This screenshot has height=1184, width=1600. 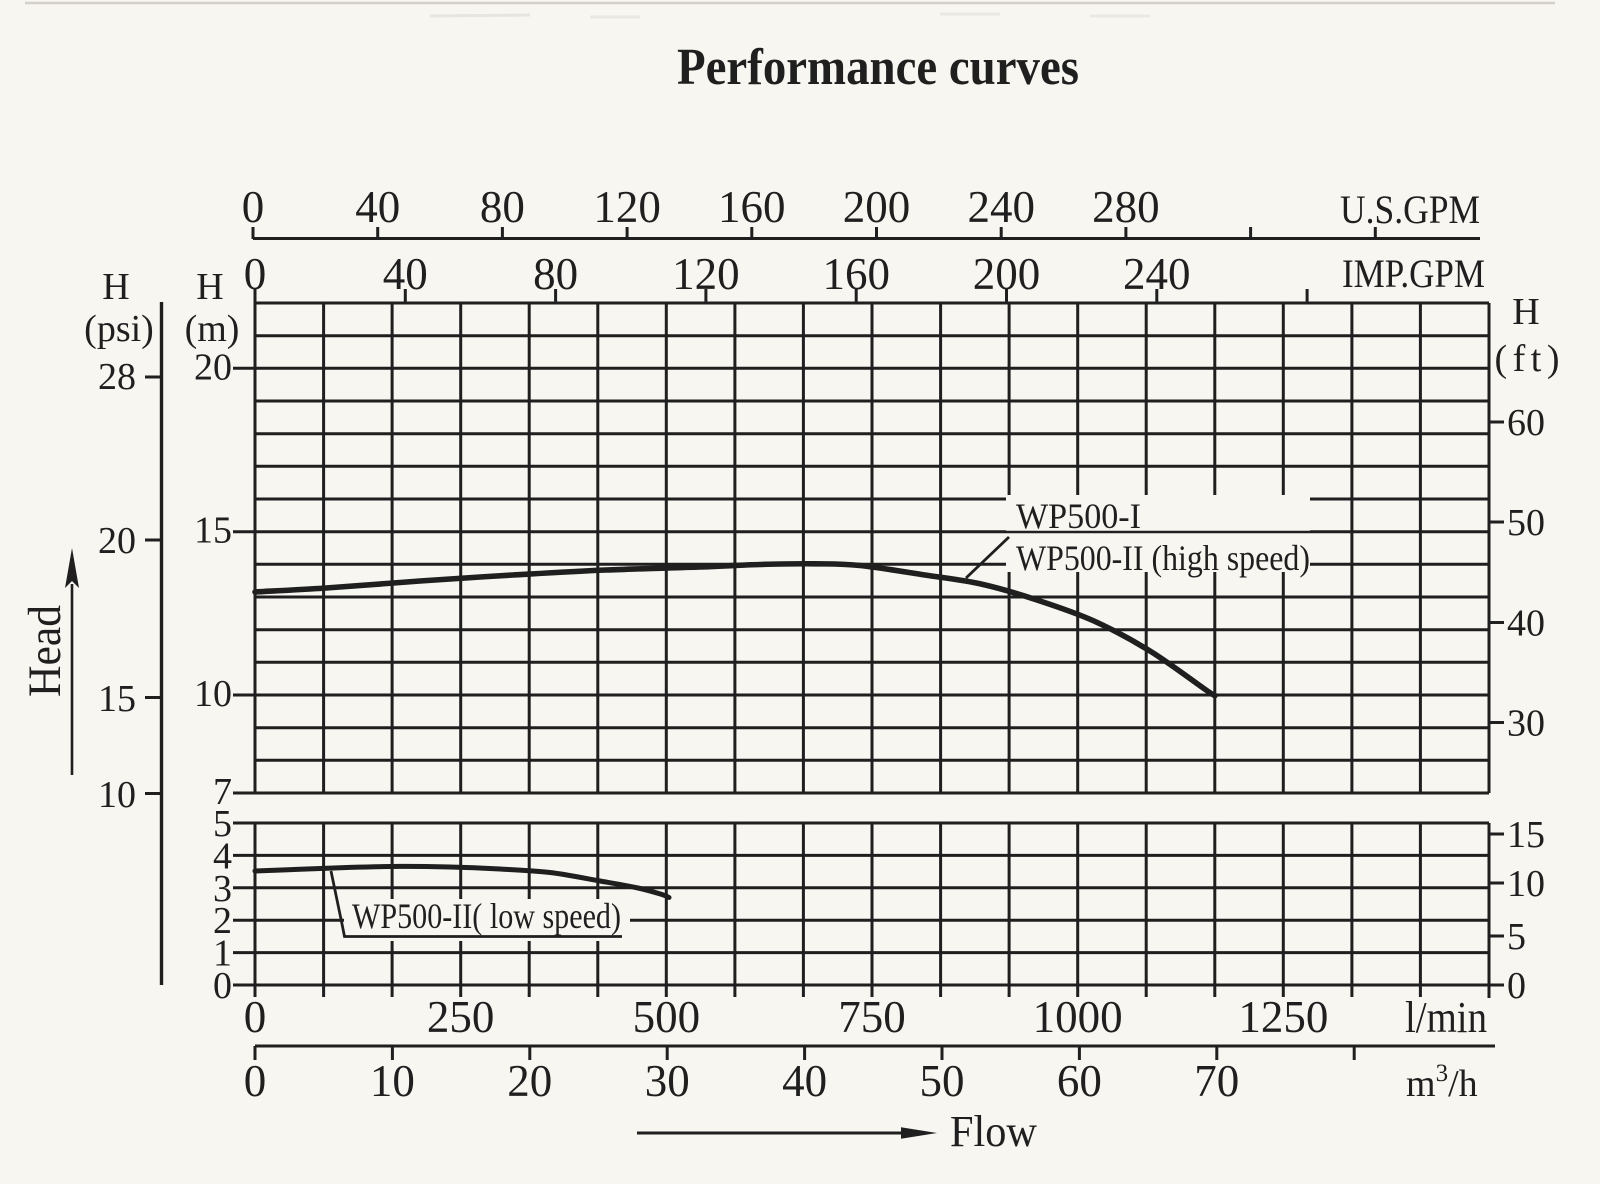 I want to click on svg-text: 7, so click(x=222, y=792).